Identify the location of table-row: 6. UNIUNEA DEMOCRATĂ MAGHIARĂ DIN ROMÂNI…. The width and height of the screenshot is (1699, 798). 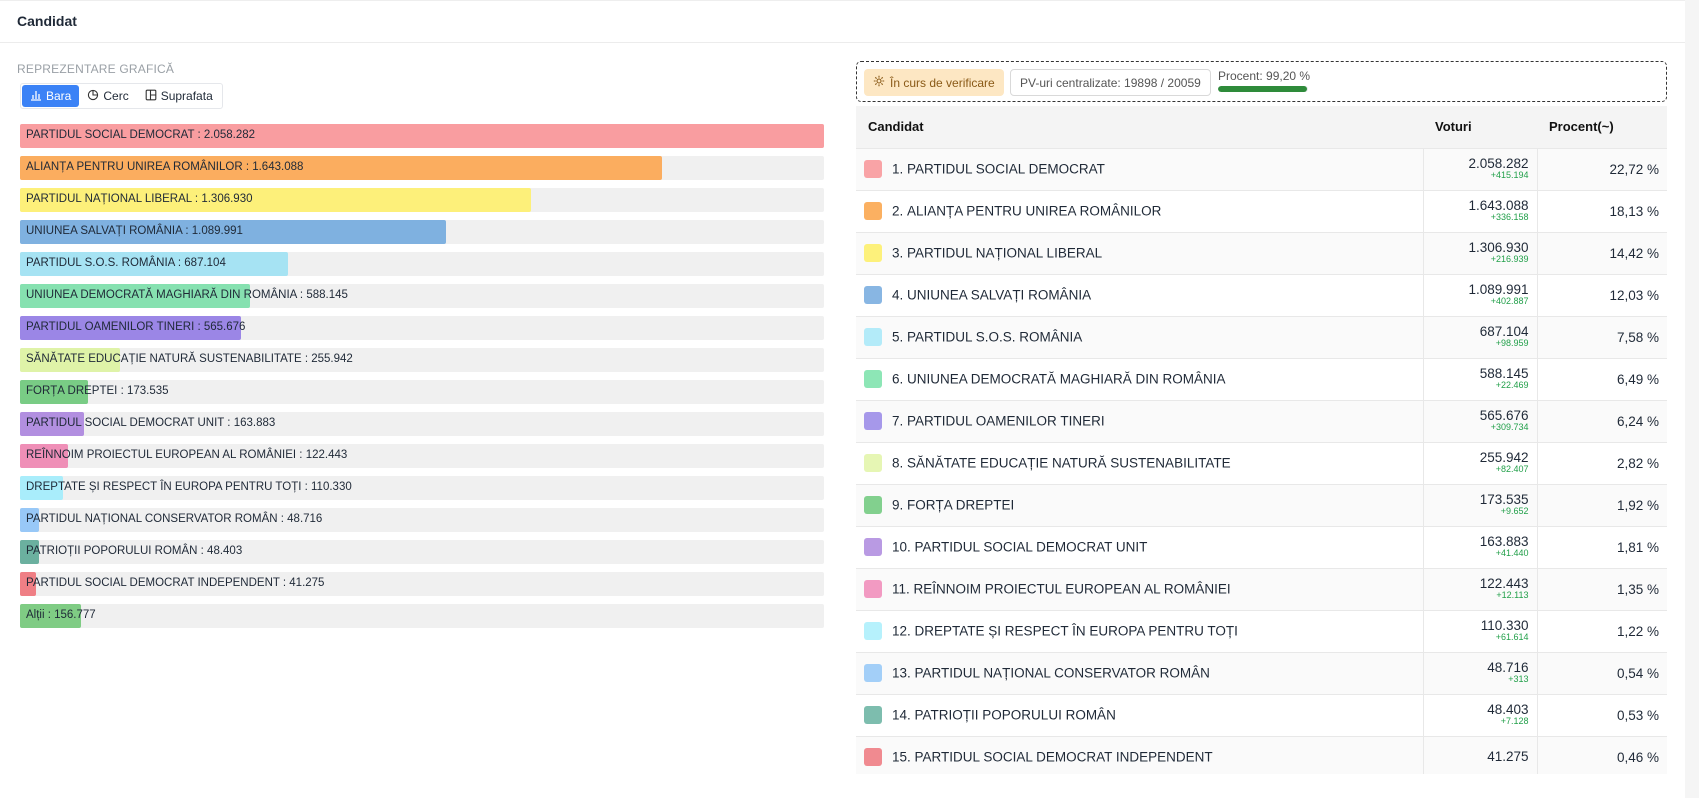
(1261, 378).